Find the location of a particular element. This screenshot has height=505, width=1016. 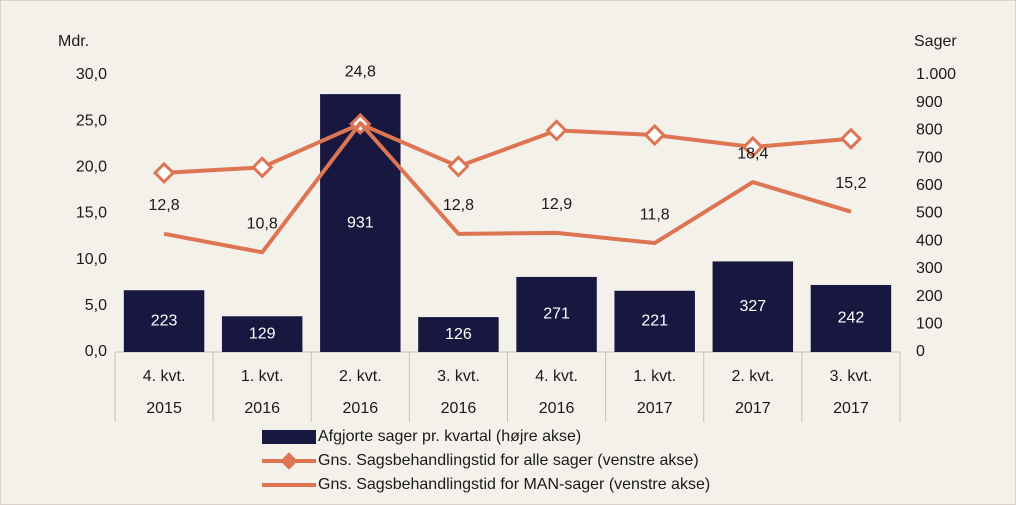

y2-tick-label: 700 is located at coordinates (929, 157).